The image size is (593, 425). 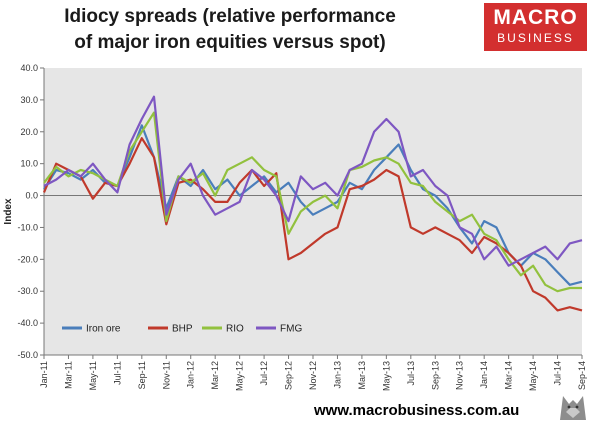 What do you see at coordinates (93, 375) in the screenshot?
I see `x-tick-label: May-11` at bounding box center [93, 375].